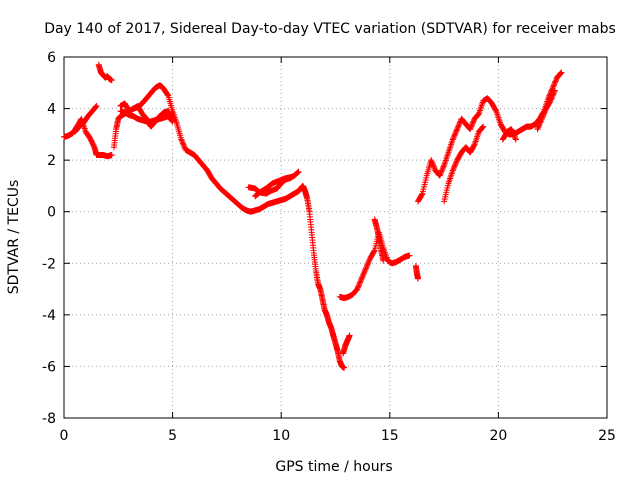 The width and height of the screenshot is (640, 480). Describe the element at coordinates (51, 110) in the screenshot. I see `y-tick-label: 4` at that location.